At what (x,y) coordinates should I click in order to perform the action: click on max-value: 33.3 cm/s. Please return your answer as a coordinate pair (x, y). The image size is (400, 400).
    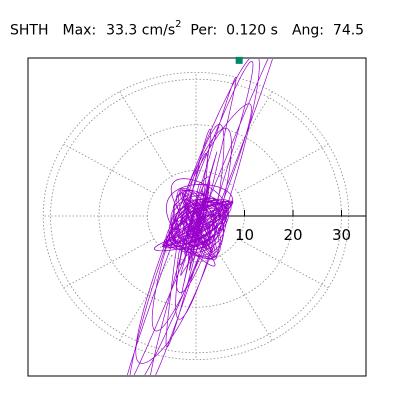
    Looking at the image, I should click on (141, 30).